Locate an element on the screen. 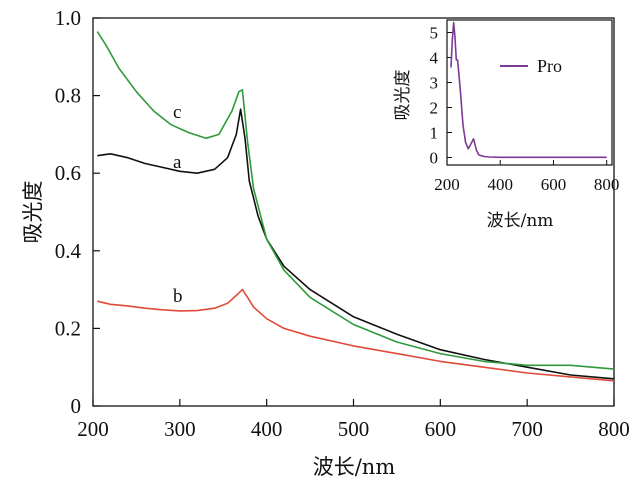 The height and width of the screenshot is (489, 639). main-x-tick-label: 200 is located at coordinates (93, 429).